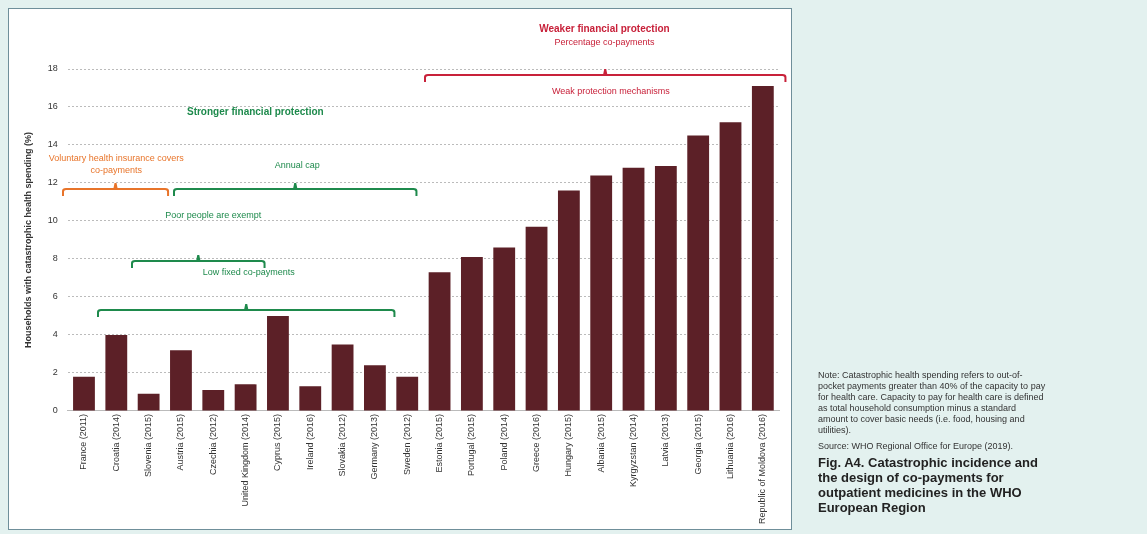 This screenshot has width=1147, height=534. I want to click on x-tick-label: Cyprus (2015), so click(277, 442).